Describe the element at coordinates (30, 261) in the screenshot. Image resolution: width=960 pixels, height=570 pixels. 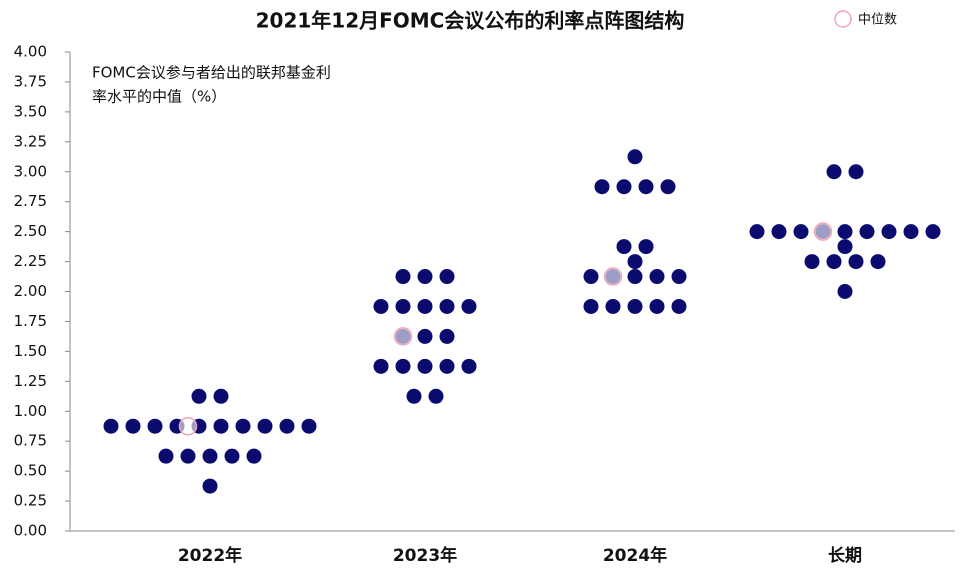
I see `y-tick-label: 2.25` at that location.